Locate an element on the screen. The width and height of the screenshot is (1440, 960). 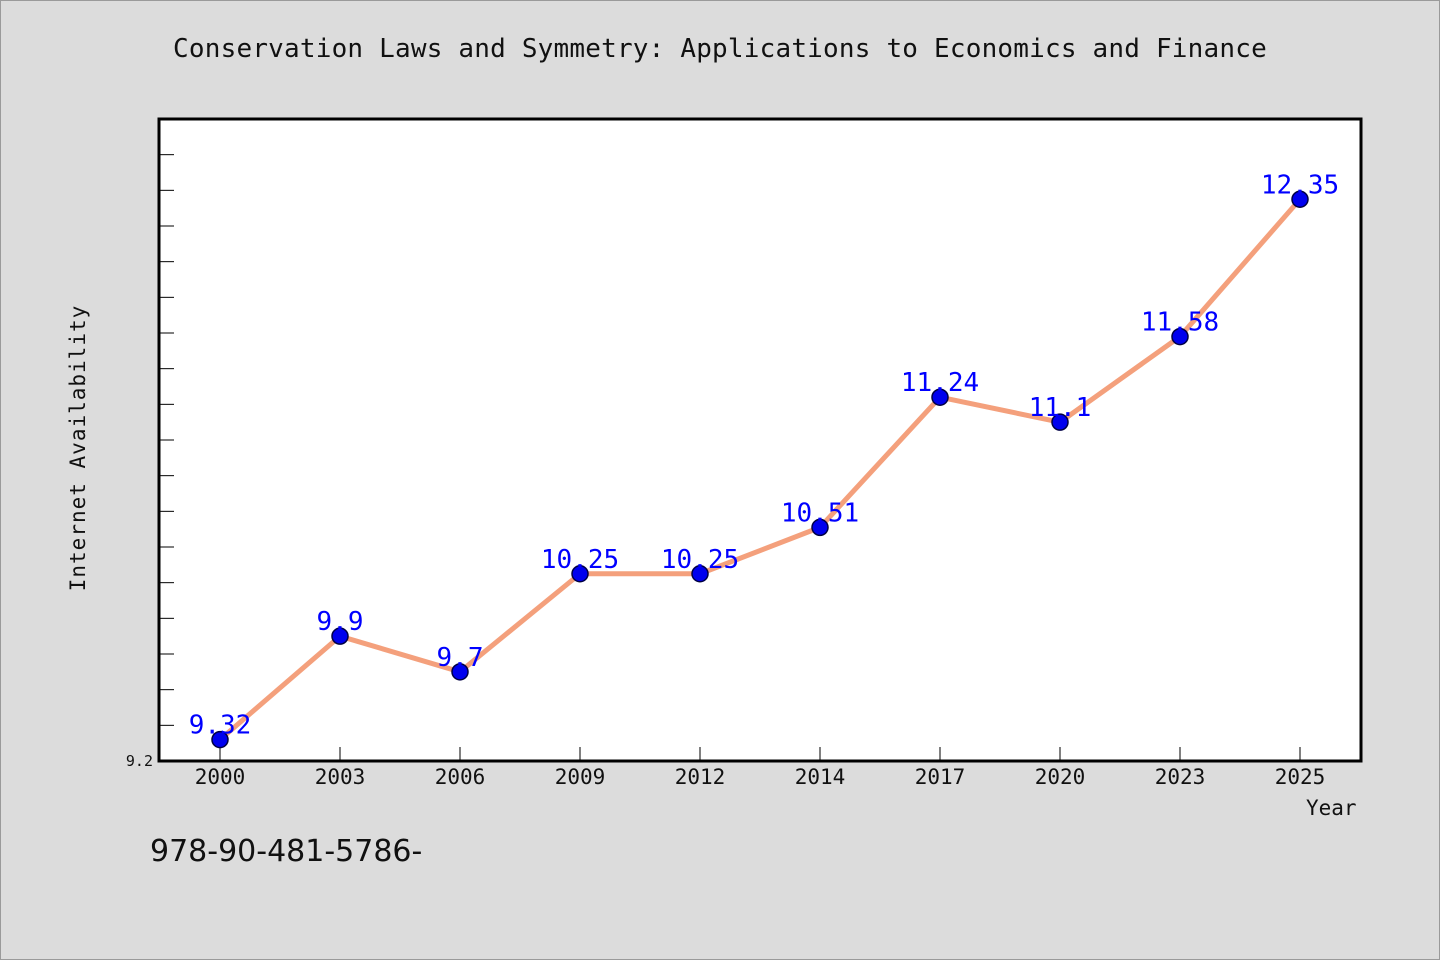
x-tick-label: 2017 is located at coordinates (940, 777).